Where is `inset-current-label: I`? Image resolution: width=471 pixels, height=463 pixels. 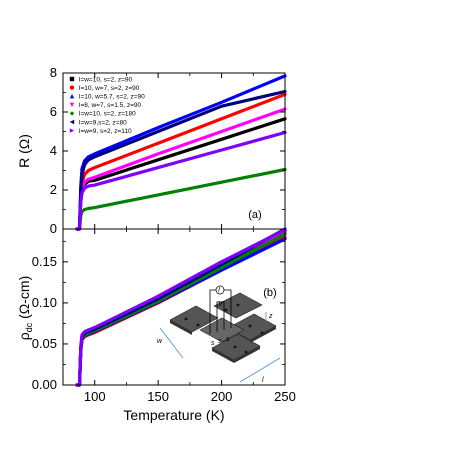 inset-current-label: I is located at coordinates (219, 290).